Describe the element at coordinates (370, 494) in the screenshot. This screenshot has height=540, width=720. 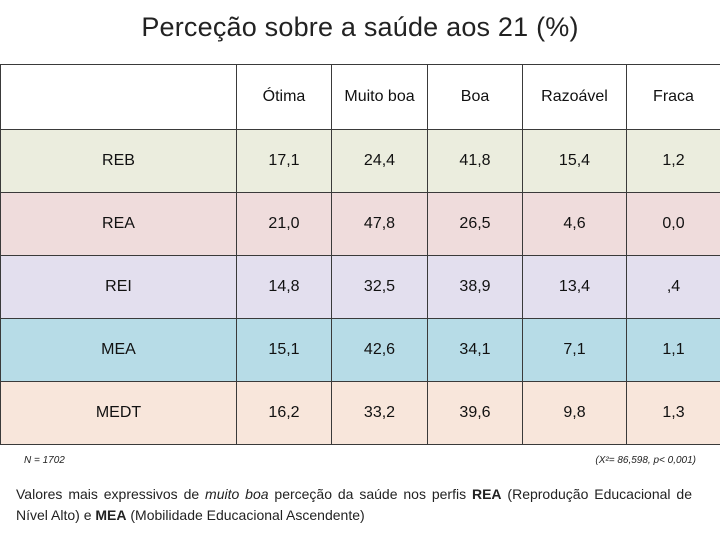
I see `caption-part: perceção da saúde nos perfis` at that location.